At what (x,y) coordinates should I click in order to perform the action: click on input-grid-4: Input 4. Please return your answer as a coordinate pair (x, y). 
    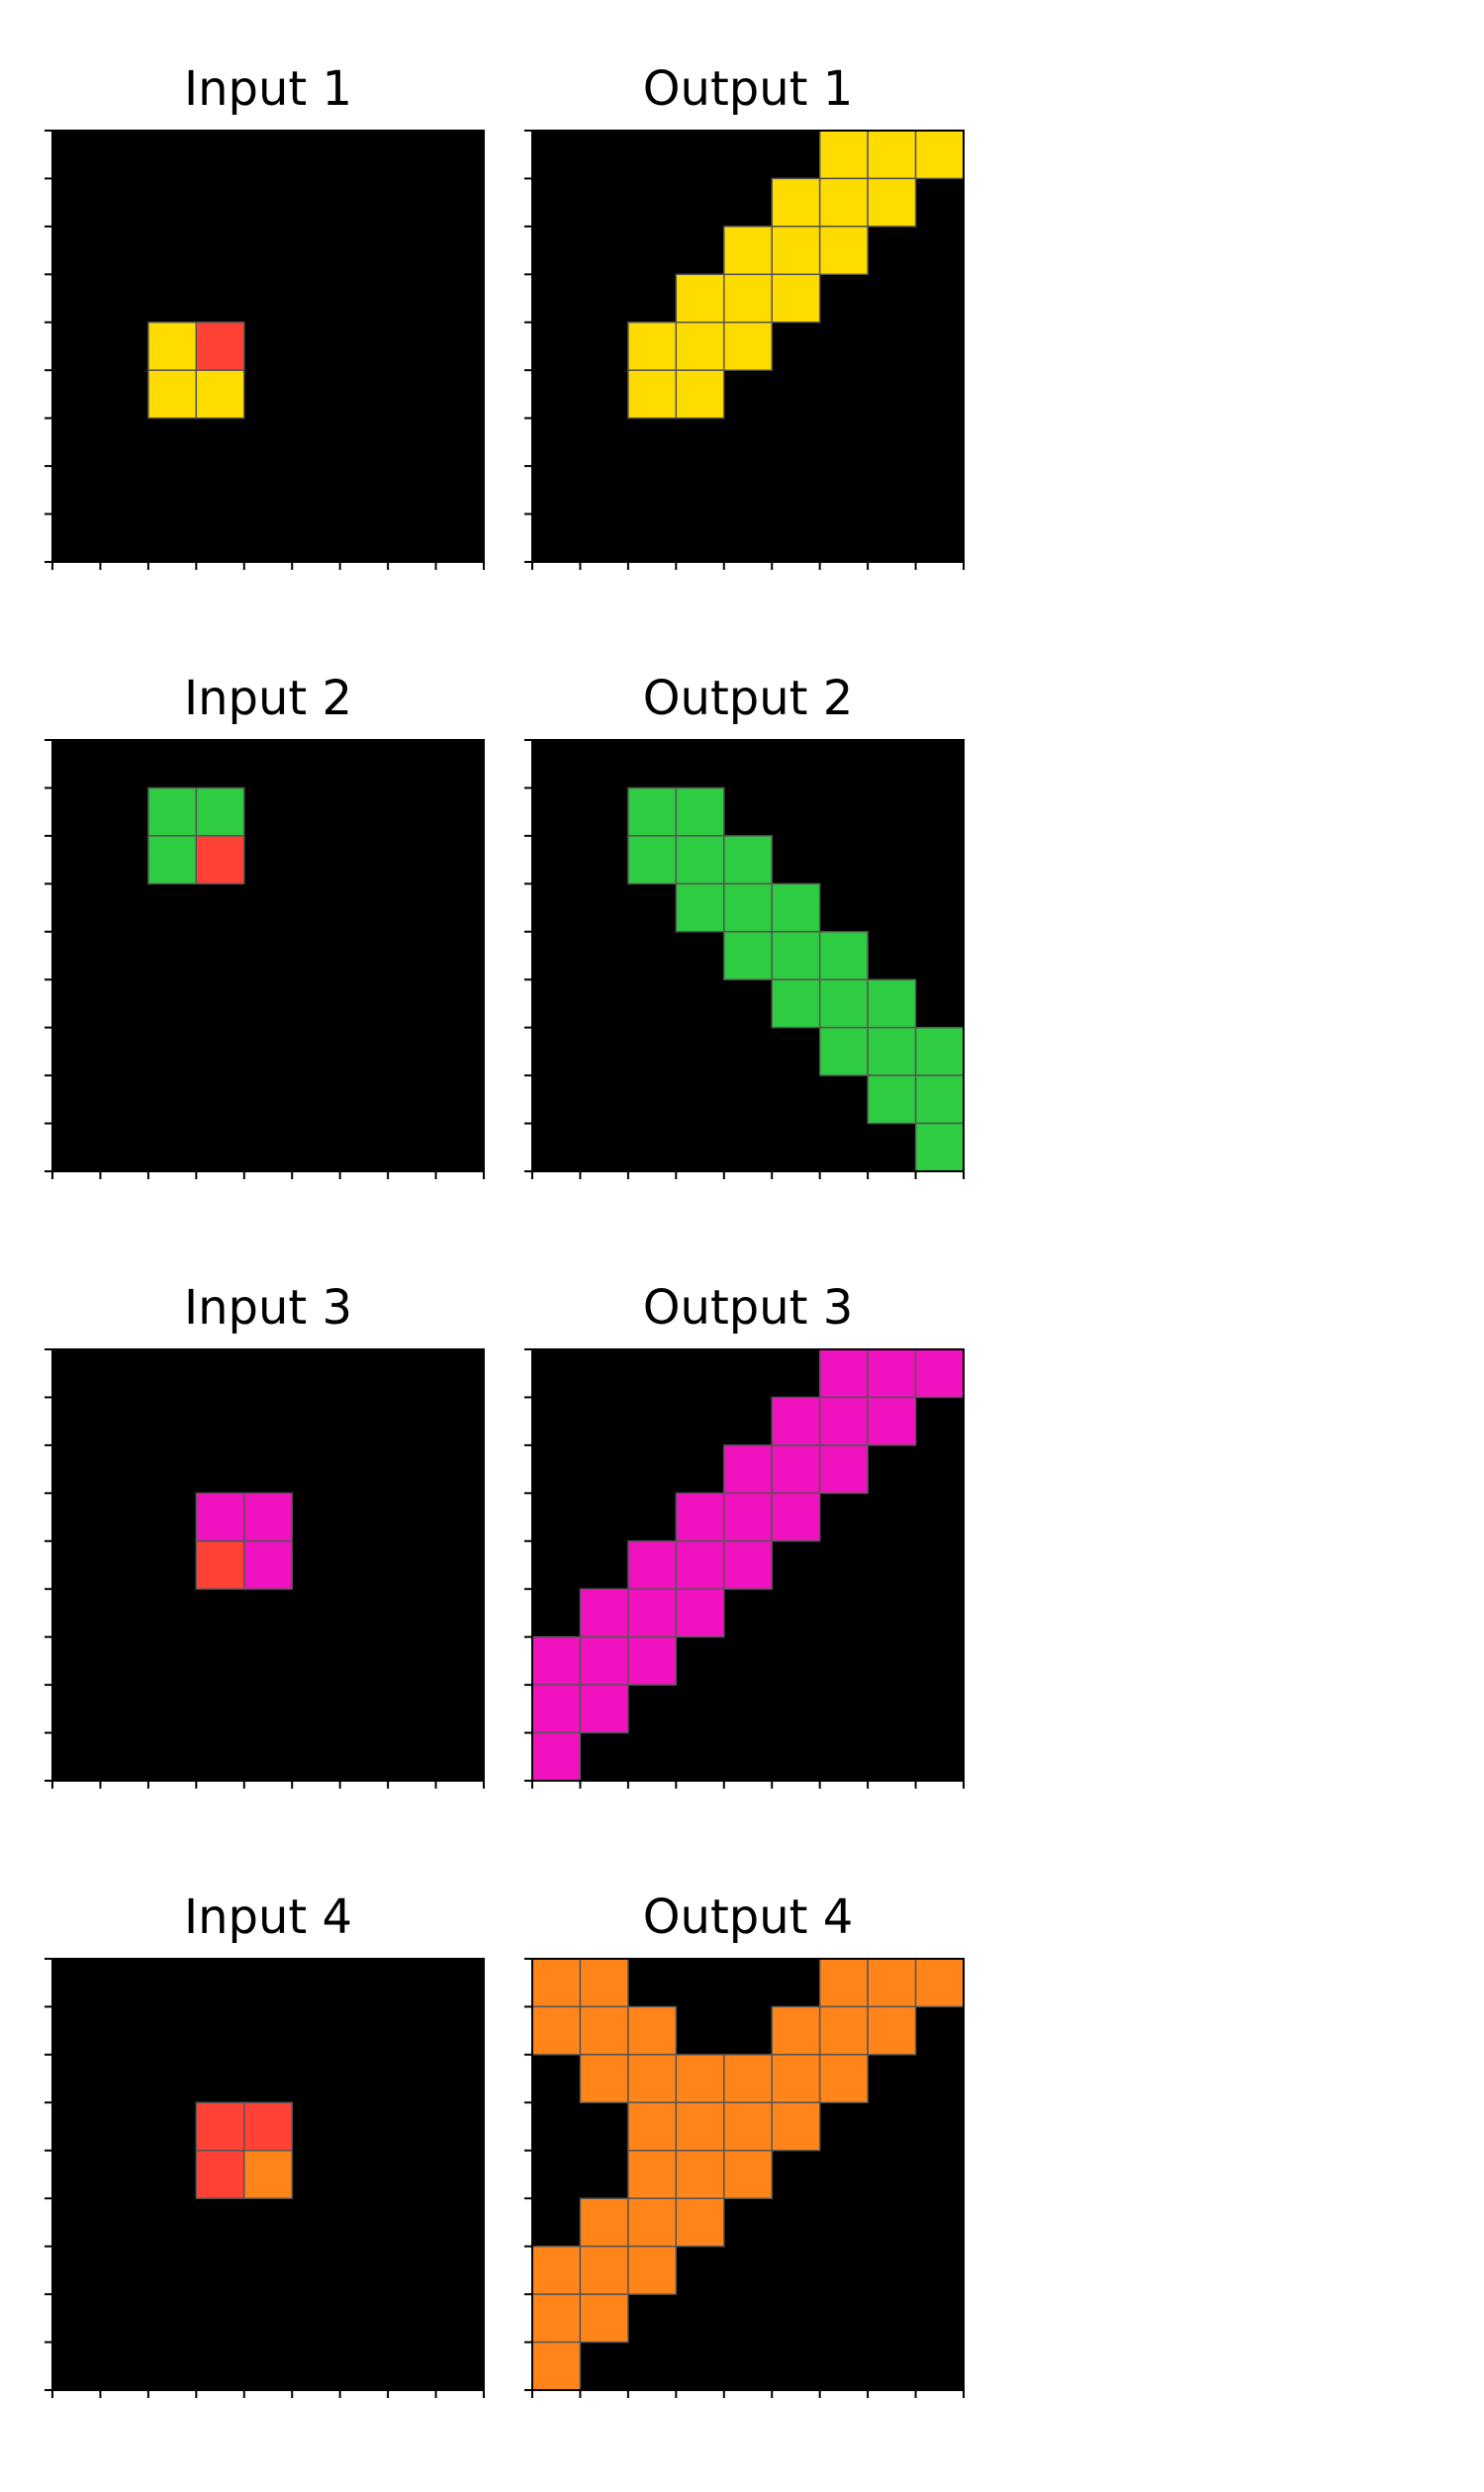
    Looking at the image, I should click on (265, 2144).